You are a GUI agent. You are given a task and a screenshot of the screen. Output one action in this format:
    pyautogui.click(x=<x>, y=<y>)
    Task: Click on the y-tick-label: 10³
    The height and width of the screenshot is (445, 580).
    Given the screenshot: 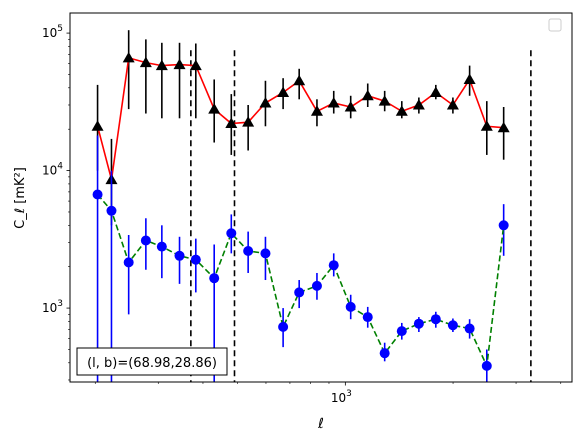 What is the action you would take?
    pyautogui.click(x=52, y=307)
    